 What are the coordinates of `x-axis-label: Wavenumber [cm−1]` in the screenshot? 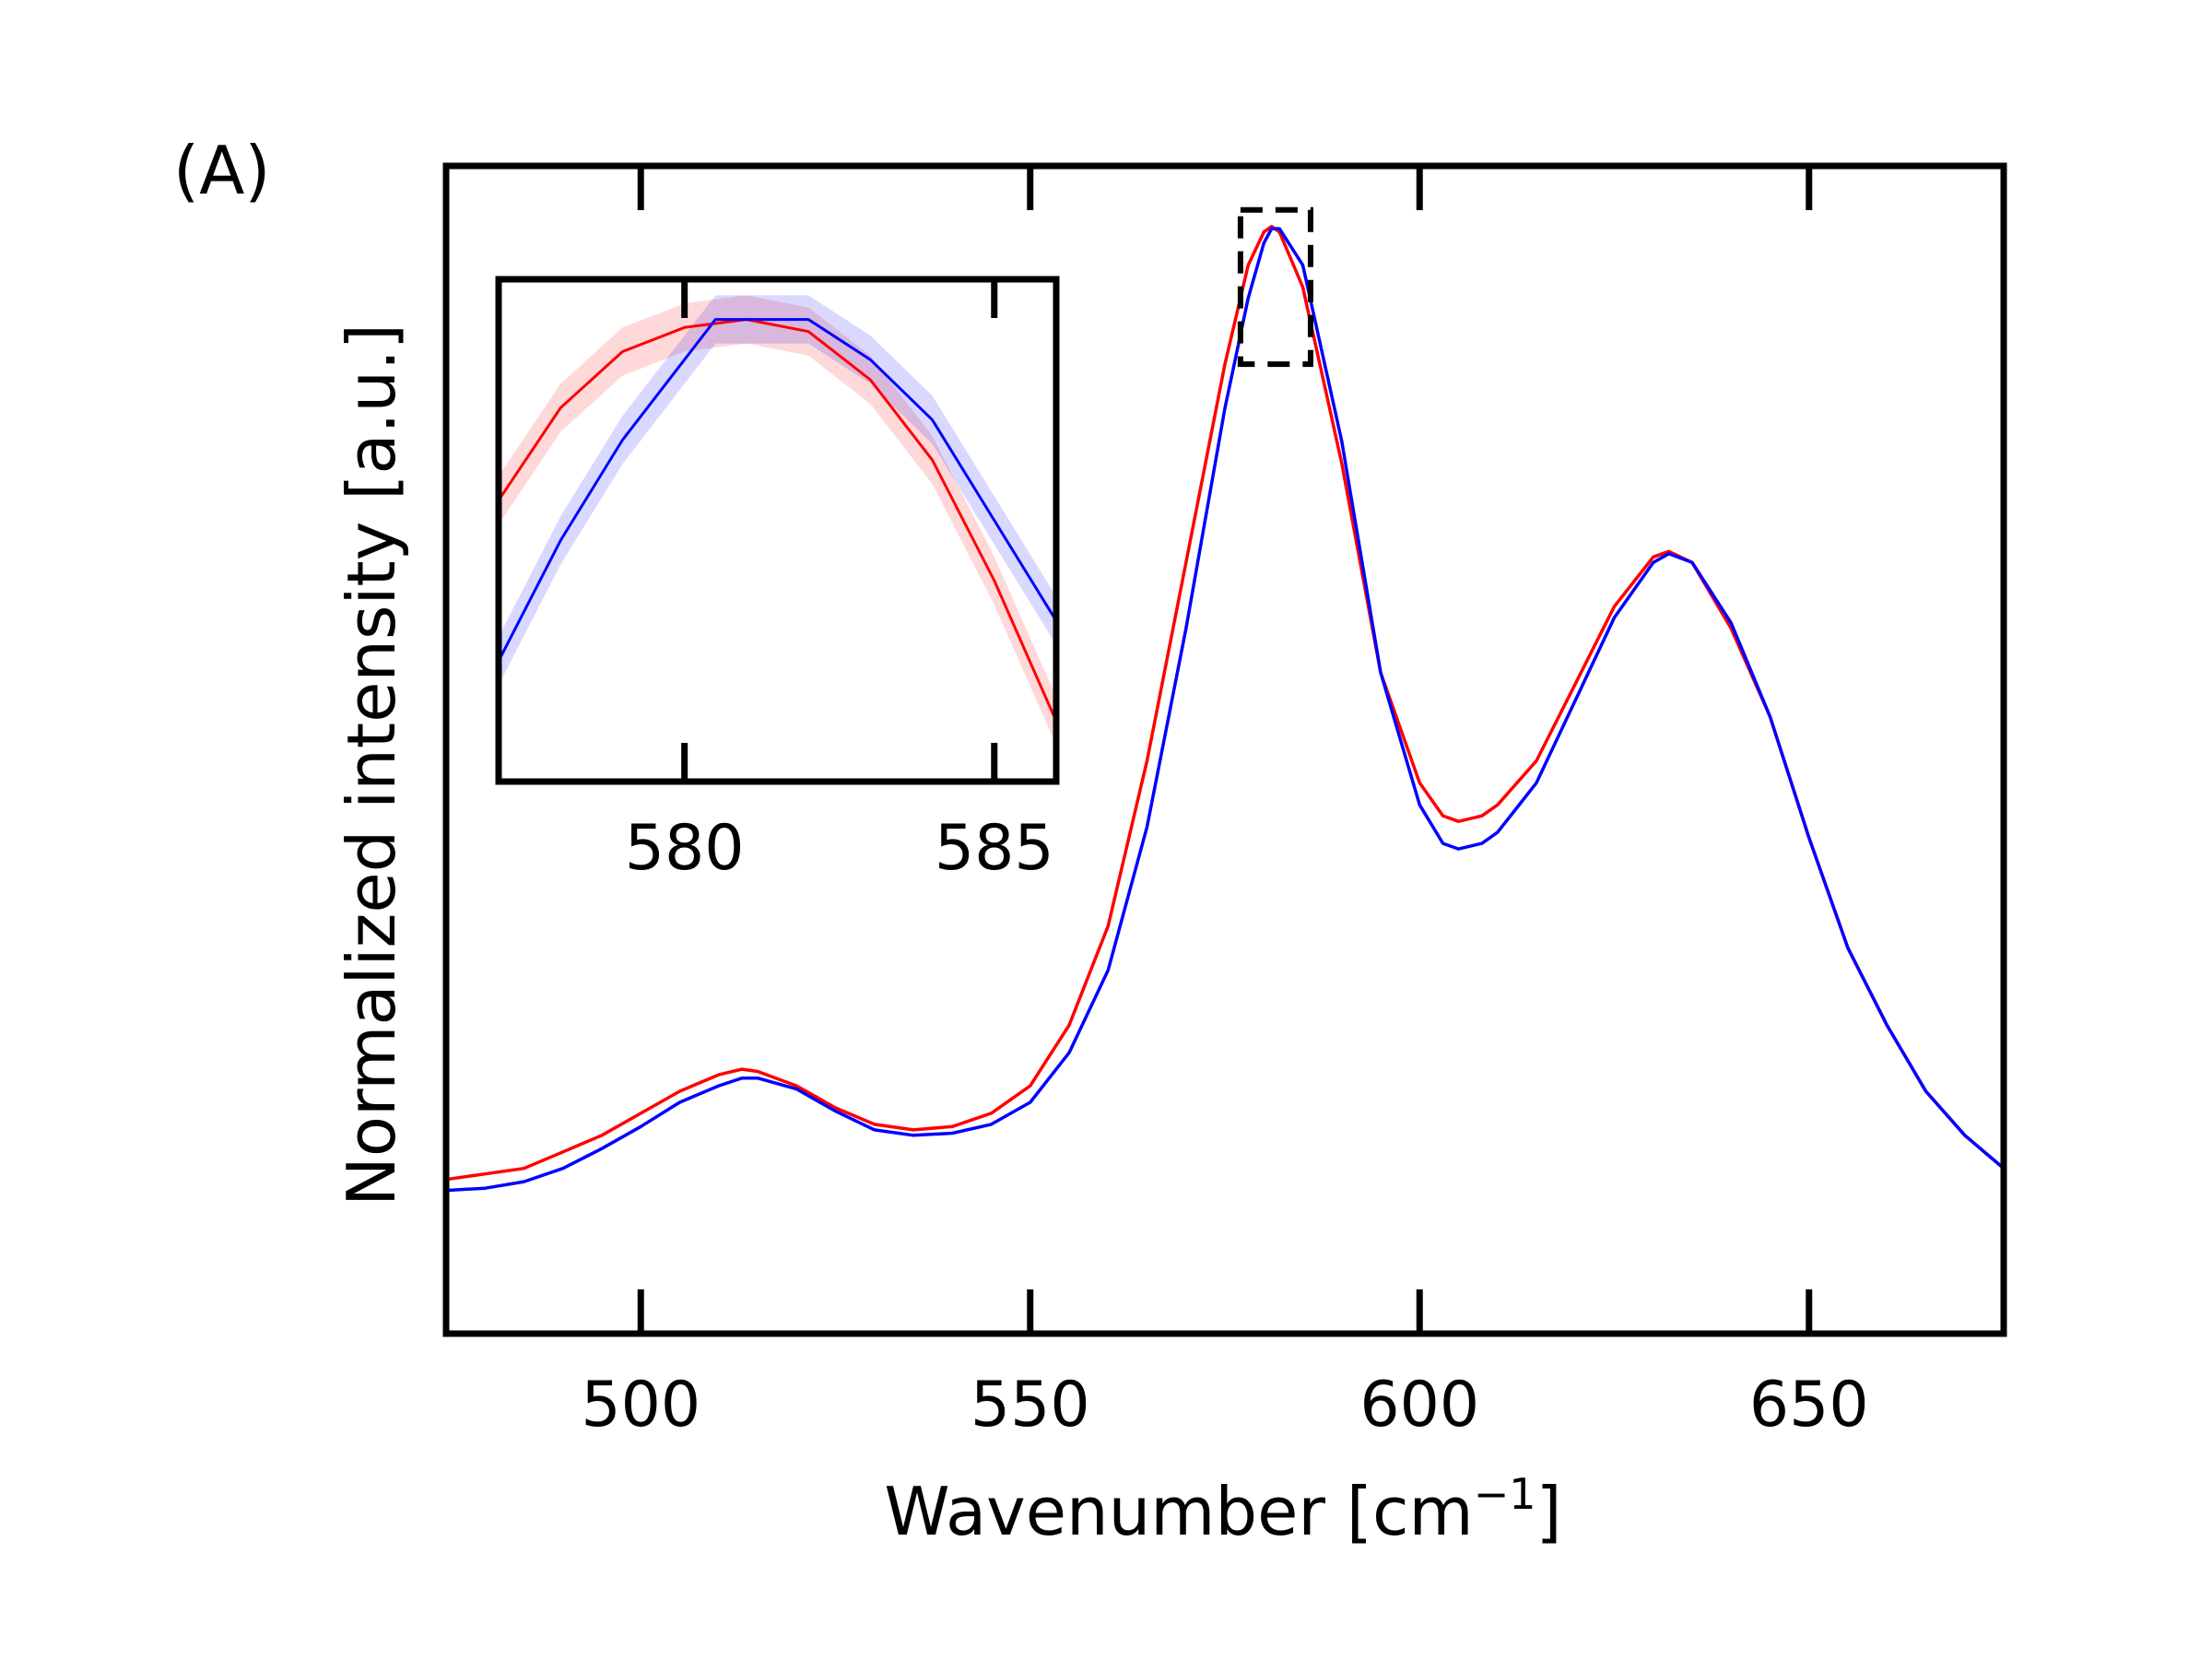 It's located at (1222, 1509).